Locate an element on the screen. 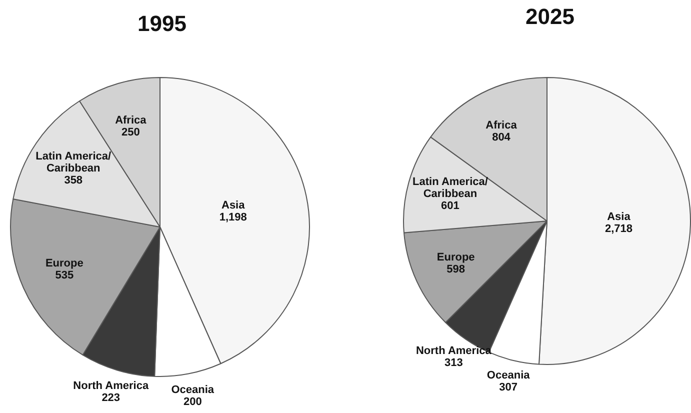 This screenshot has width=691, height=413. data-label: 250 is located at coordinates (130, 132).